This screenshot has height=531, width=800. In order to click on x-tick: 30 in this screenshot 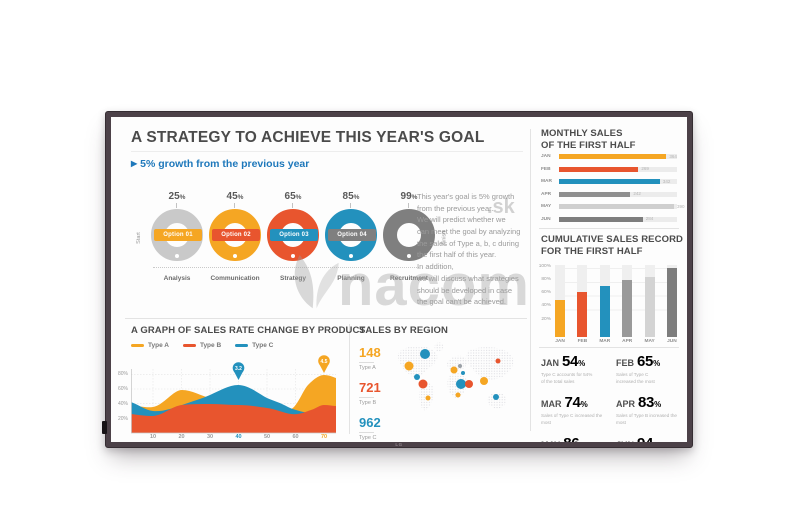, I will do `click(210, 437)`.